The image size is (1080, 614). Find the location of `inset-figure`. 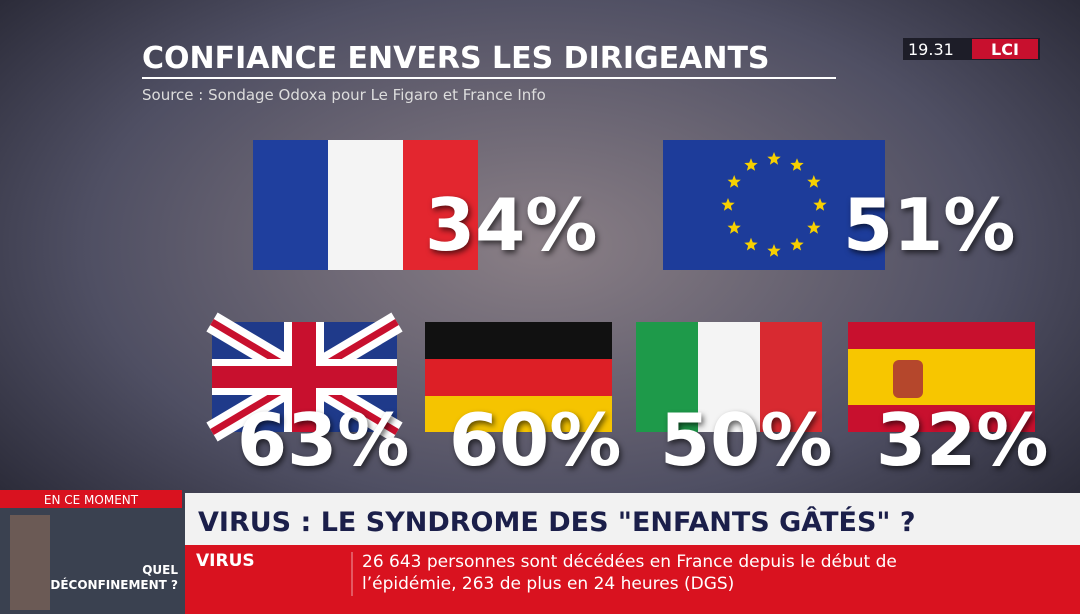

inset-figure is located at coordinates (30, 562).